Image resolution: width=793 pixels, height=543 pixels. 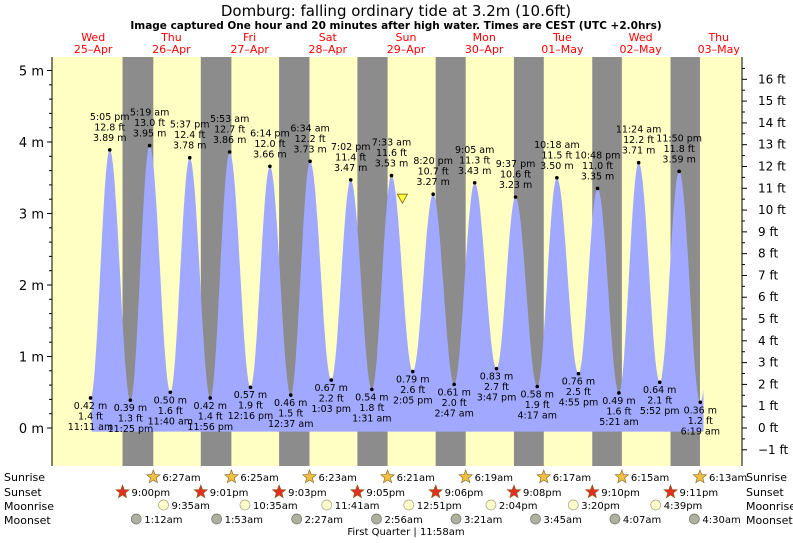 I want to click on tide-label: 1.9 ft, so click(x=537, y=405).